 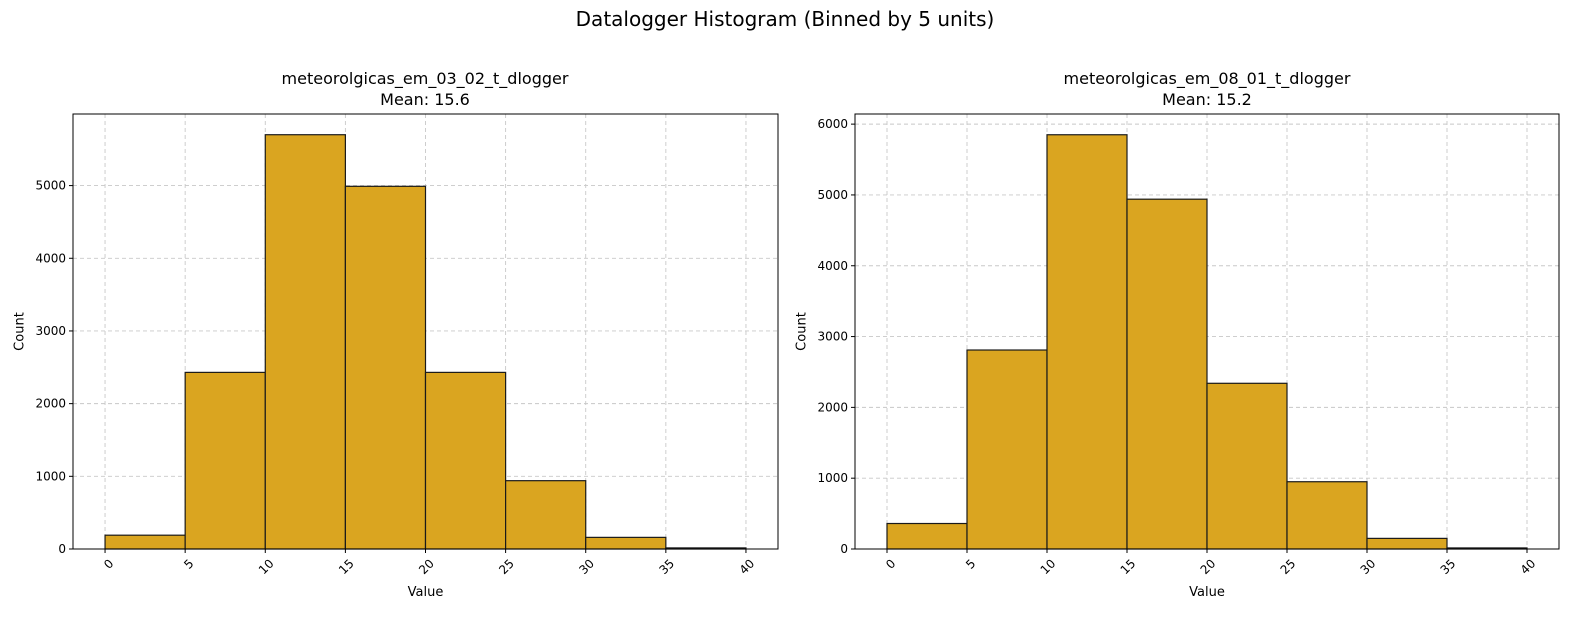 What do you see at coordinates (425, 79) in the screenshot?
I see `panel-title: meteorolgicas_em_03_02_t_dlogger` at bounding box center [425, 79].